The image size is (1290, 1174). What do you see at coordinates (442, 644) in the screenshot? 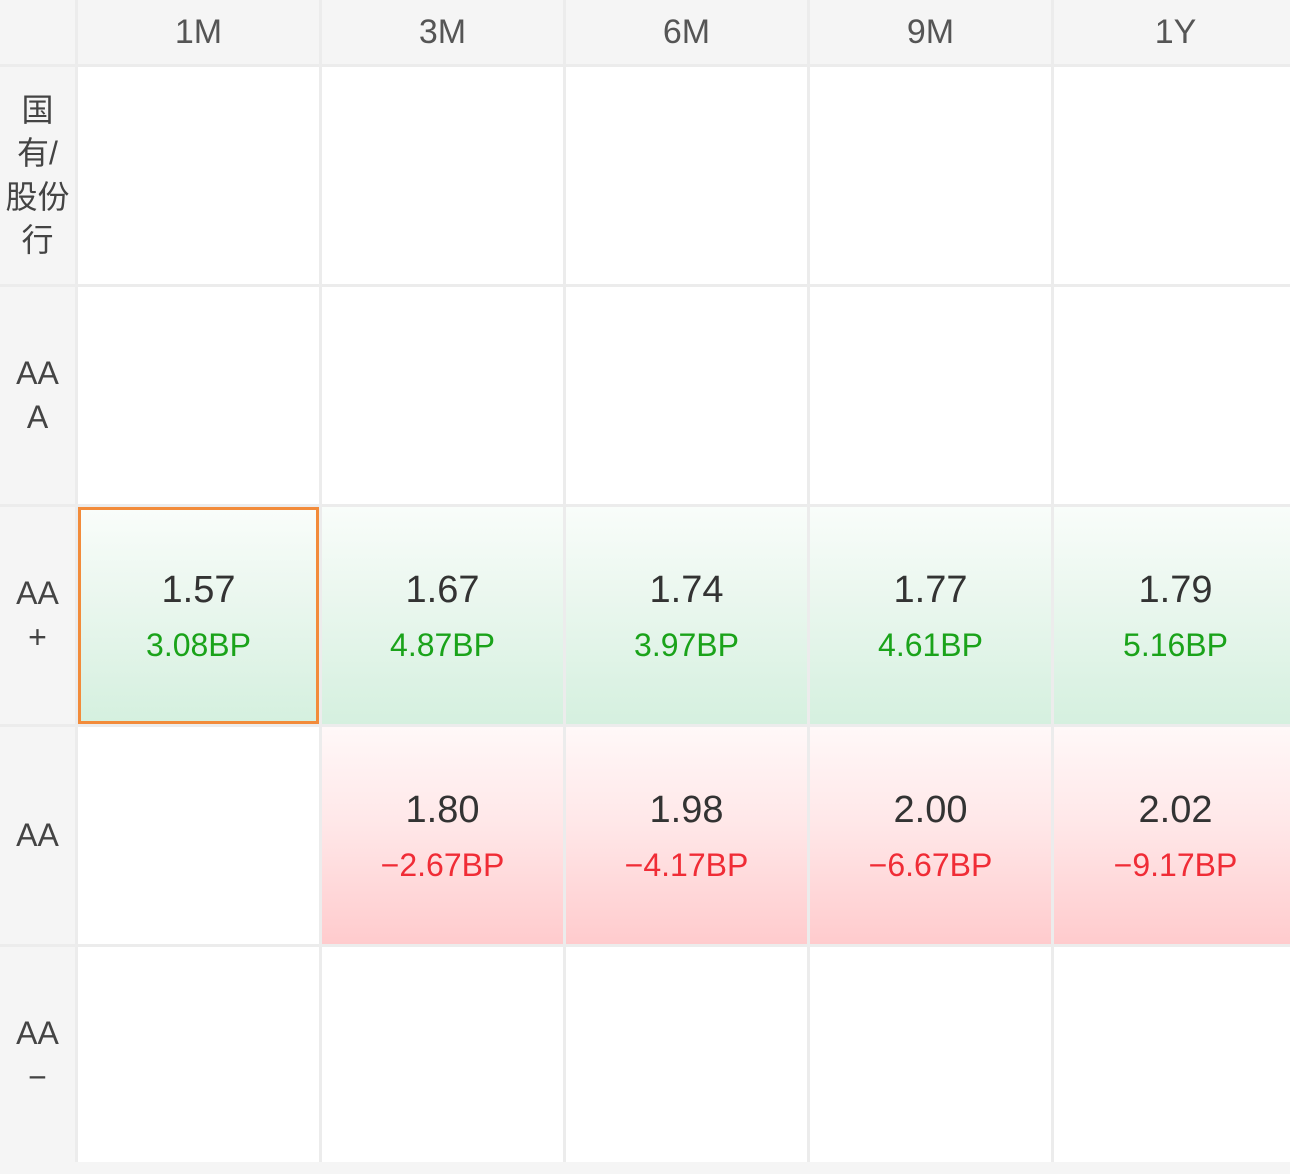
I see `rate-change: 4.87BP` at bounding box center [442, 644].